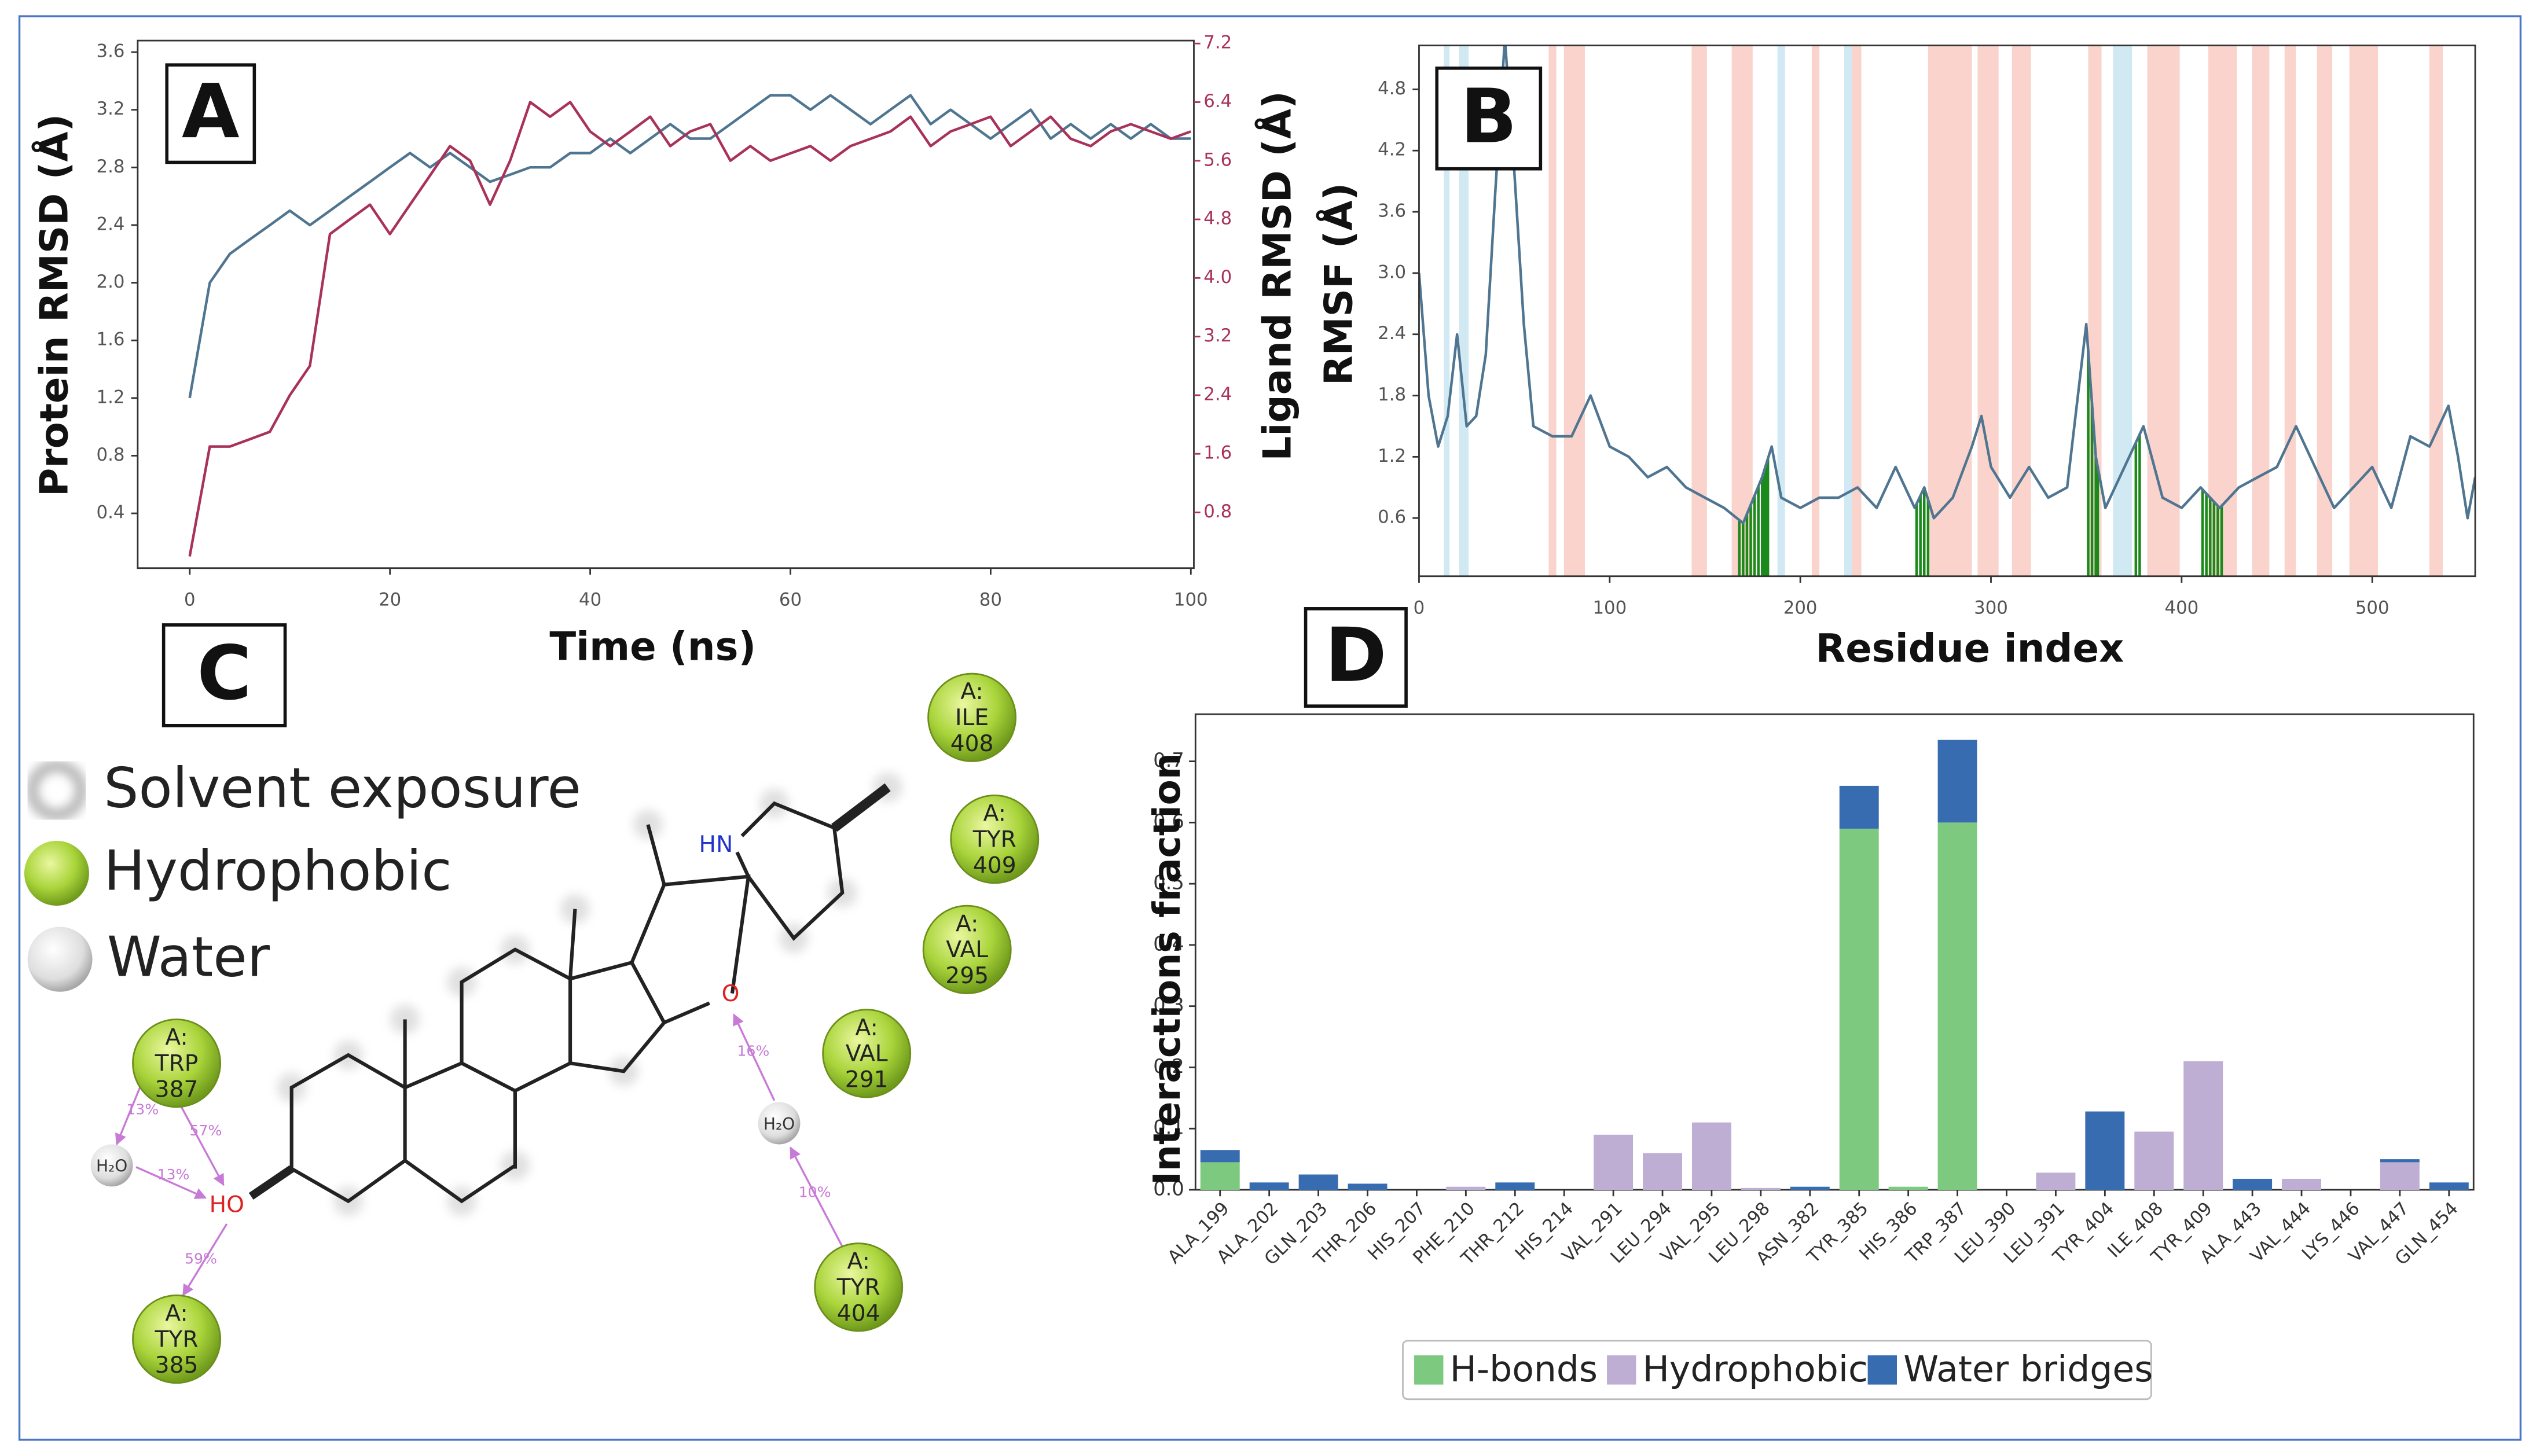 This screenshot has width=2540, height=1456. Describe the element at coordinates (111, 512) in the screenshot. I see `y-tick-label: 0.4` at that location.